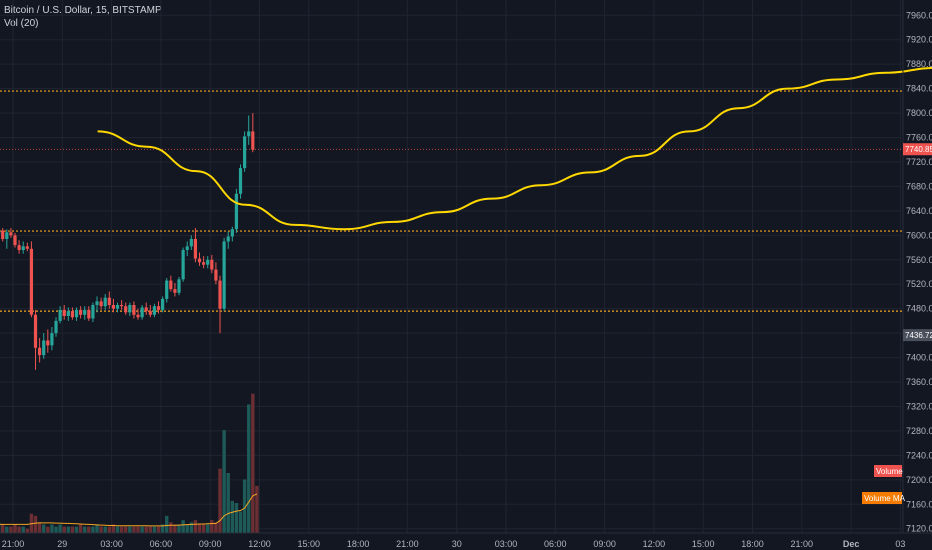 The image size is (932, 550). I want to click on price-tag-label: 7740.85, so click(918, 149).